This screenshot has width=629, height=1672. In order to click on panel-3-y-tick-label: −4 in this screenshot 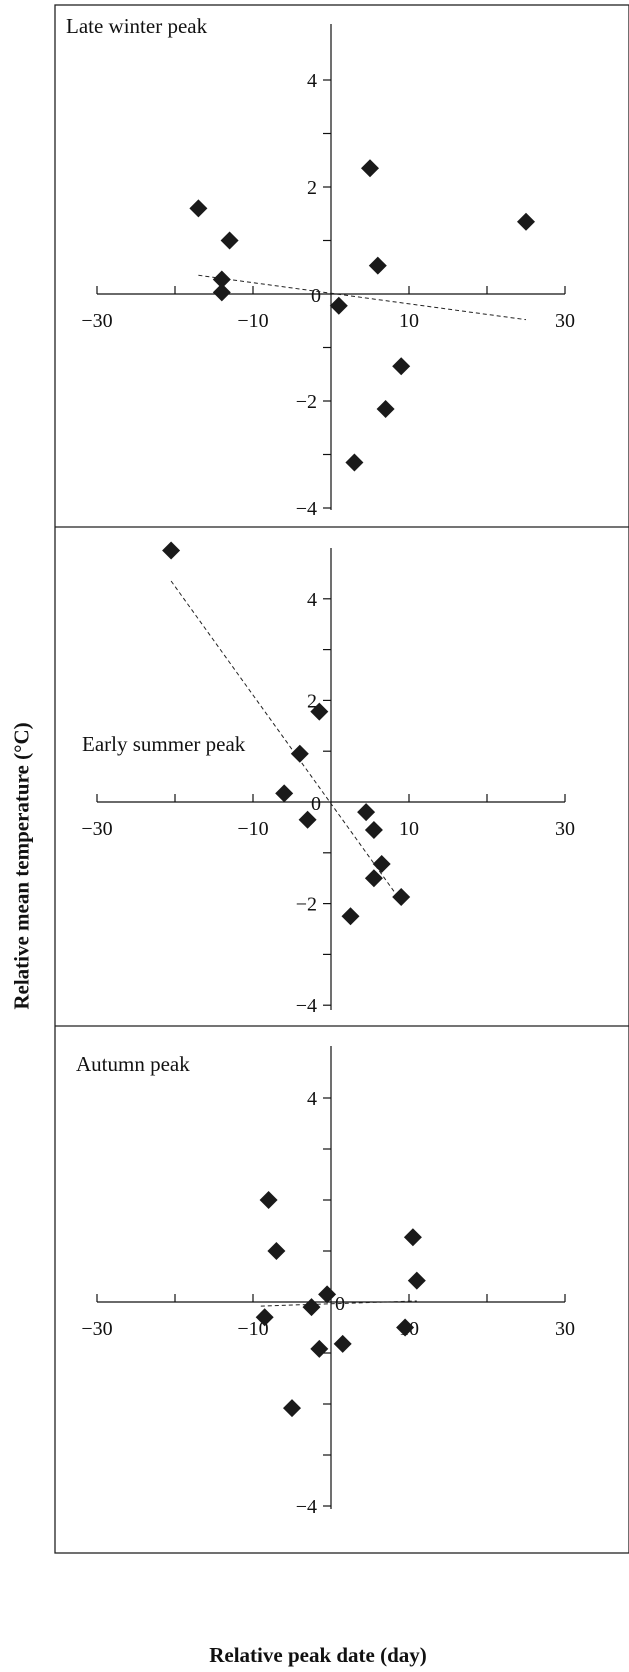, I will do `click(306, 1507)`.